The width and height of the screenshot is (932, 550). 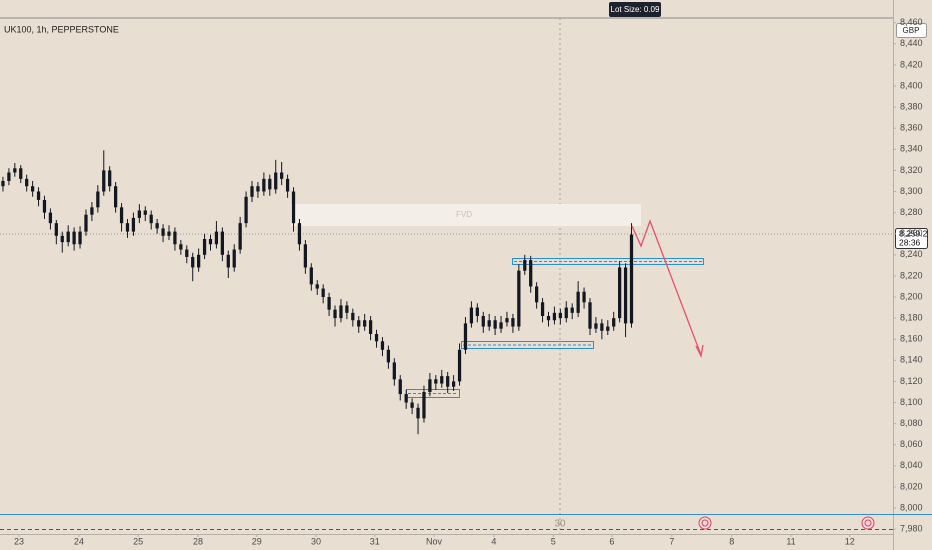 I want to click on y-tick-label: 8,020, so click(x=911, y=486).